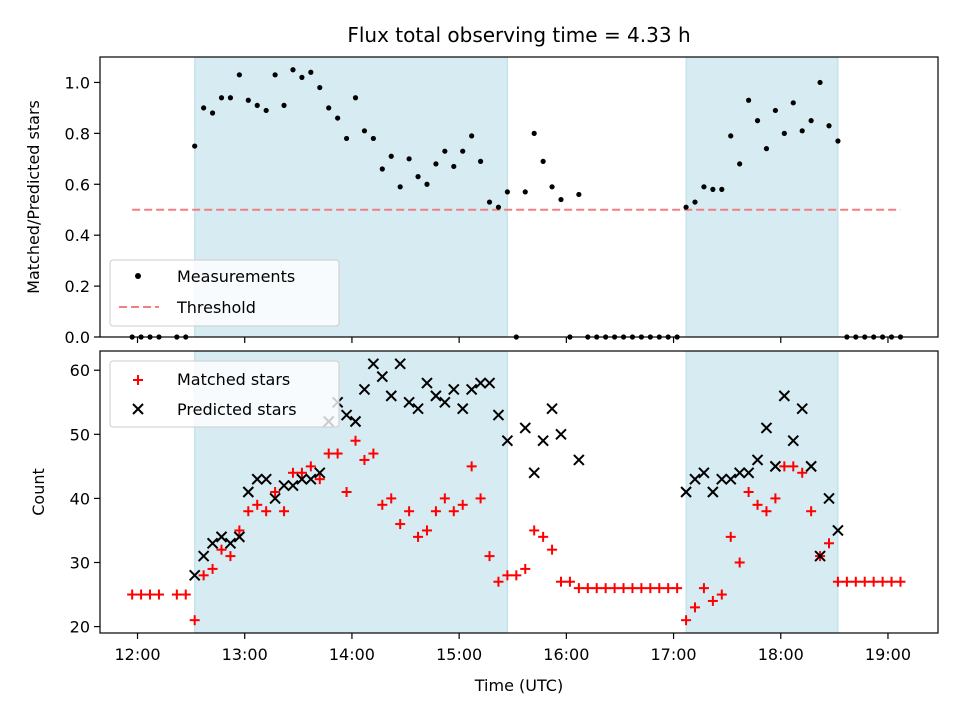 This screenshot has height=720, width=960. What do you see at coordinates (137, 654) in the screenshot?
I see `x-tick-label: 12:00` at bounding box center [137, 654].